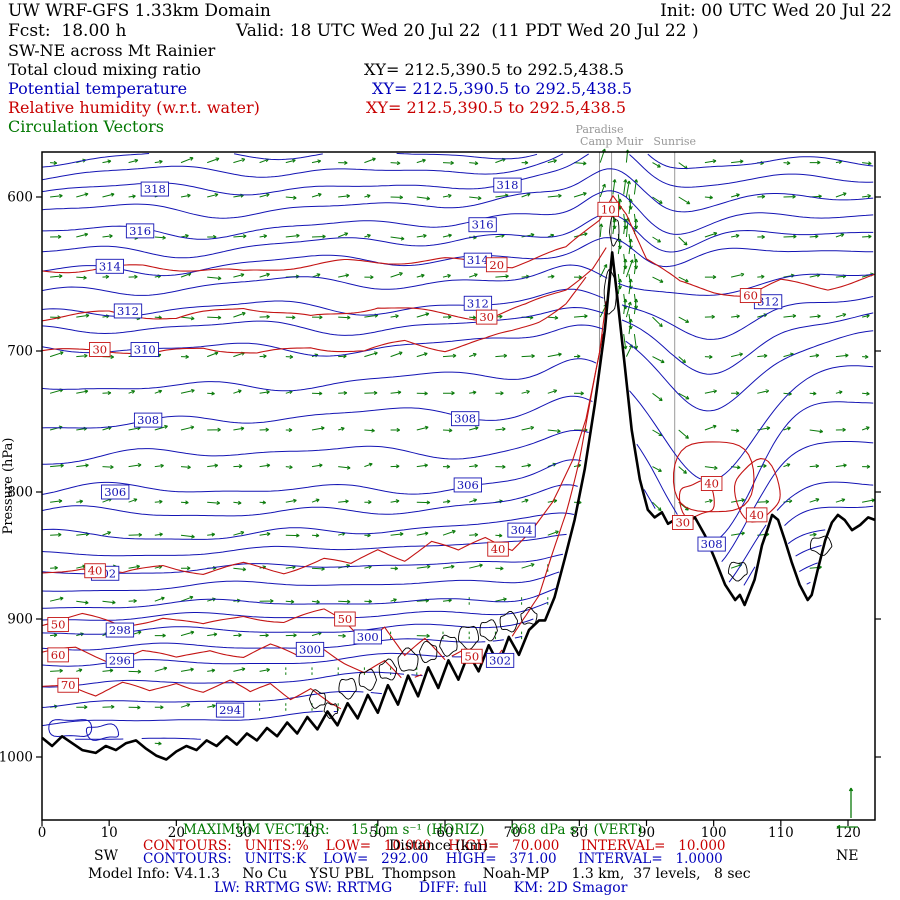  Describe the element at coordinates (120, 660) in the screenshot. I see `svg-text: 296` at that location.